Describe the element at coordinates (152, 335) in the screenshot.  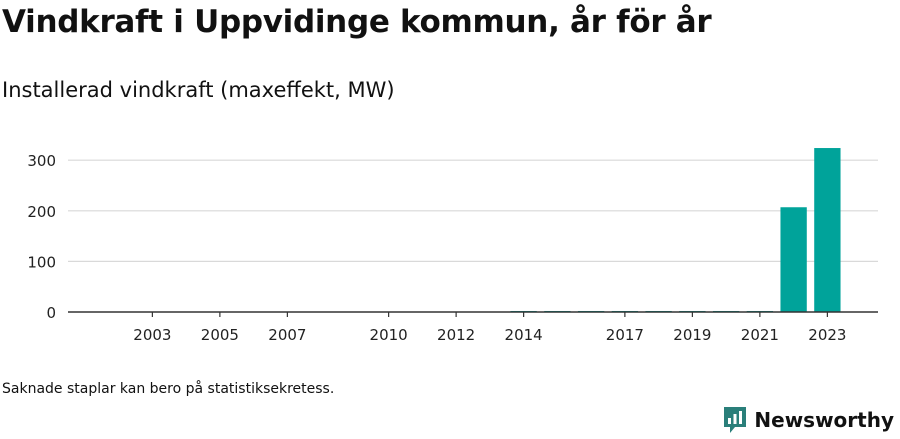
I see `x-tick-label: 2003` at that location.